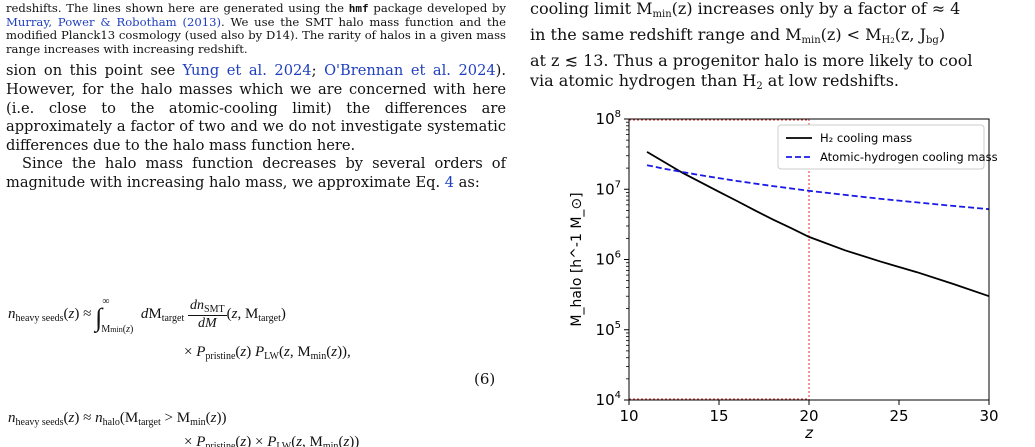 The width and height of the screenshot is (1035, 447). Describe the element at coordinates (608, 329) in the screenshot. I see `y-tick-label: 10⁵` at that location.